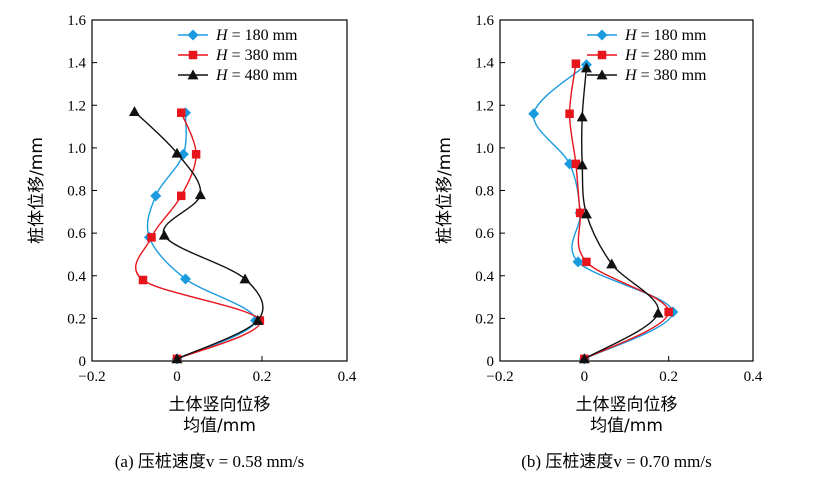 The height and width of the screenshot is (483, 829). What do you see at coordinates (210, 461) in the screenshot?
I see `panel-caption: (a) 压桩速度v = 0.58 mm/s` at bounding box center [210, 461].